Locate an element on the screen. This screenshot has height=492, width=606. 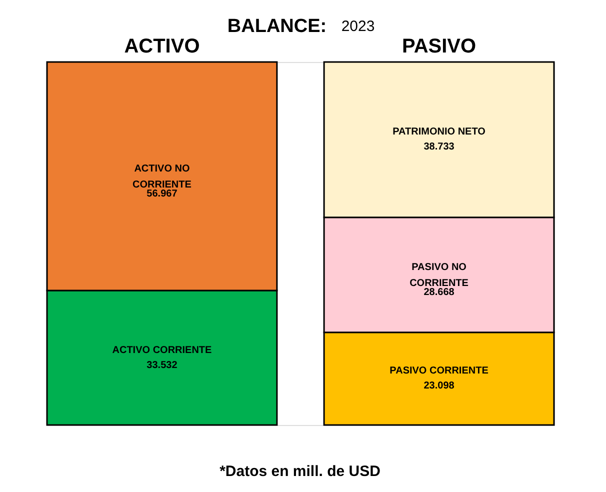
series-label: PASIVO NO CORRIENTE is located at coordinates (439, 275).